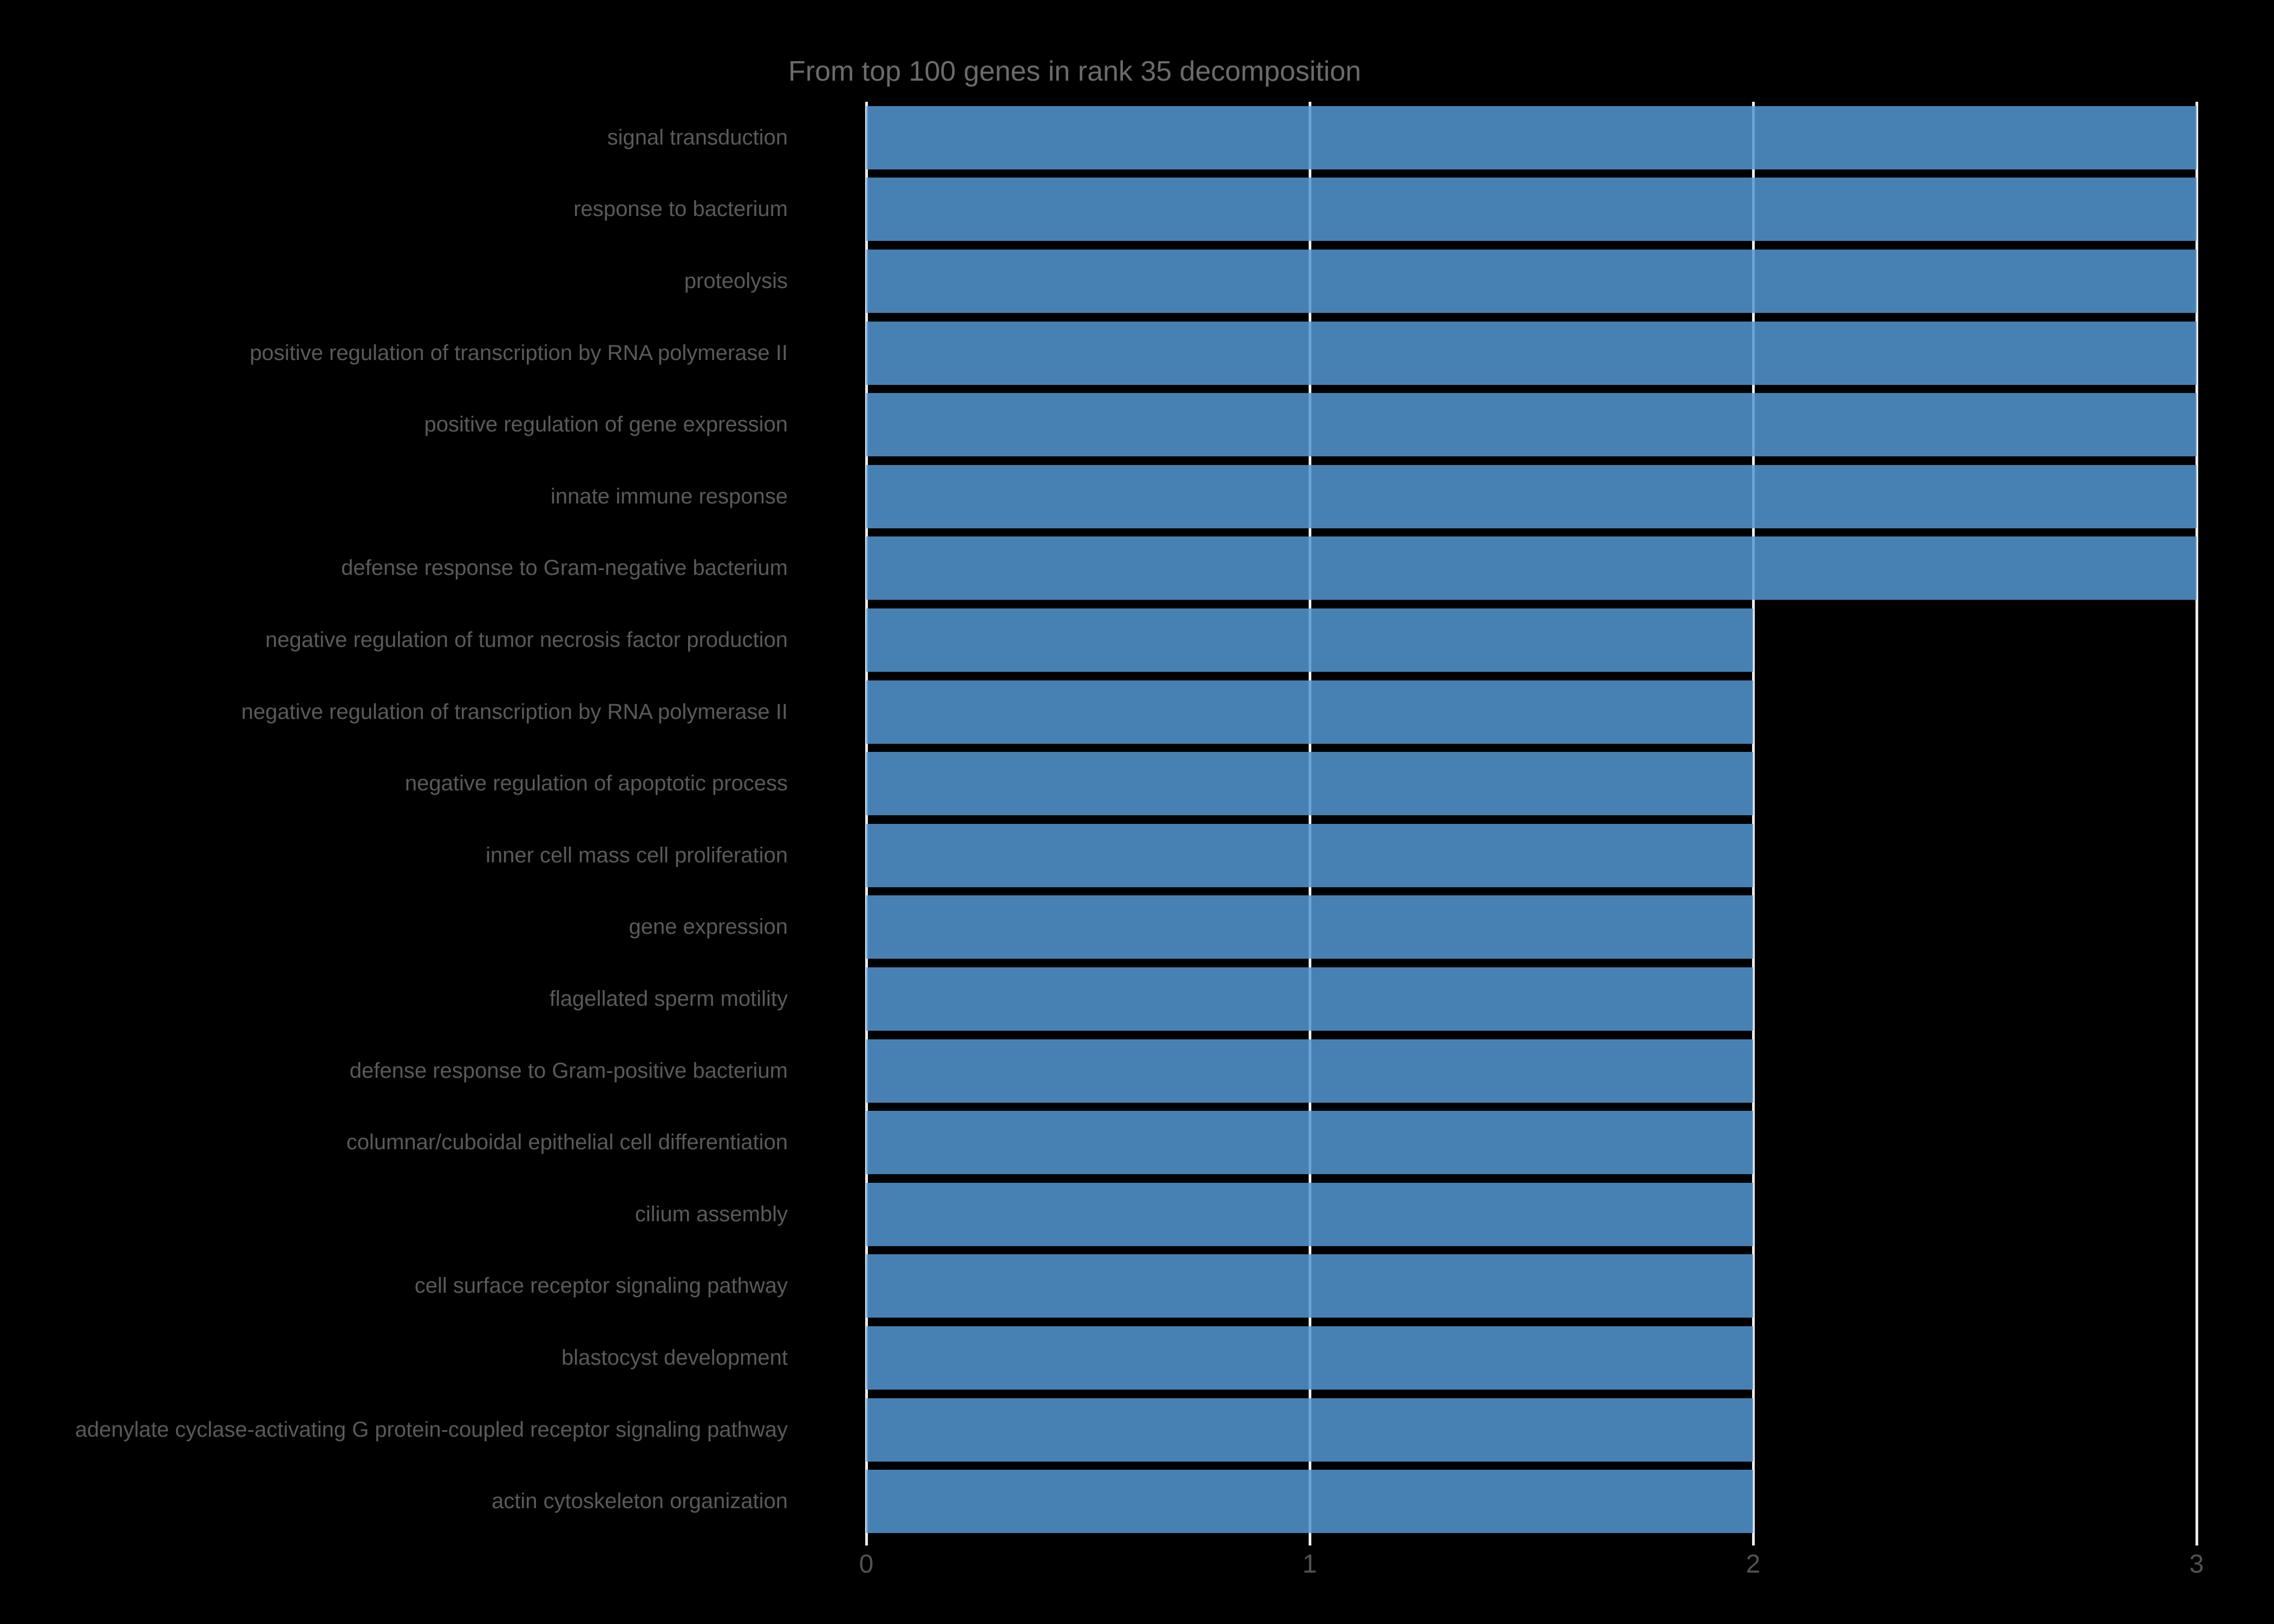 The image size is (2274, 1624). What do you see at coordinates (681, 209) in the screenshot?
I see `y-axis-label: response to bacterium` at bounding box center [681, 209].